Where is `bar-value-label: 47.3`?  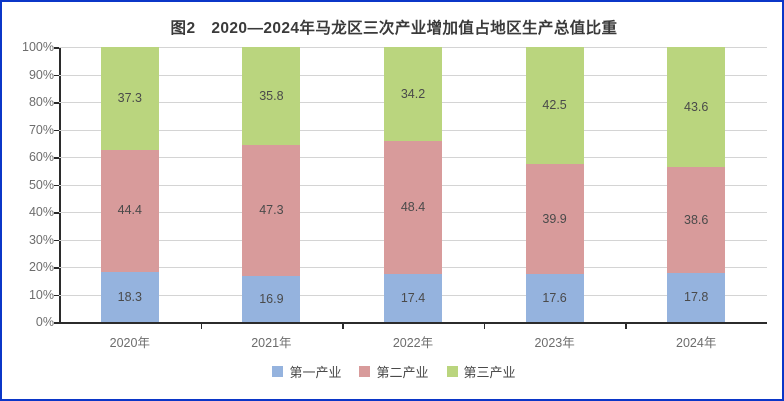
bar-value-label: 47.3 is located at coordinates (271, 210).